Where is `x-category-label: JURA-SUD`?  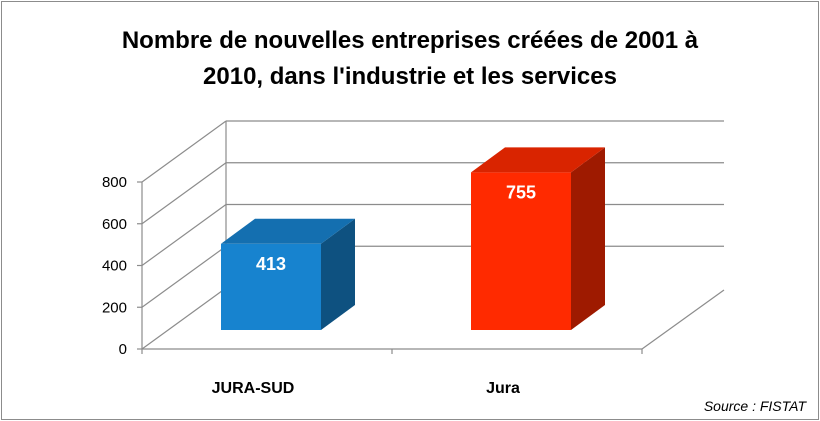
x-category-label: JURA-SUD is located at coordinates (253, 388).